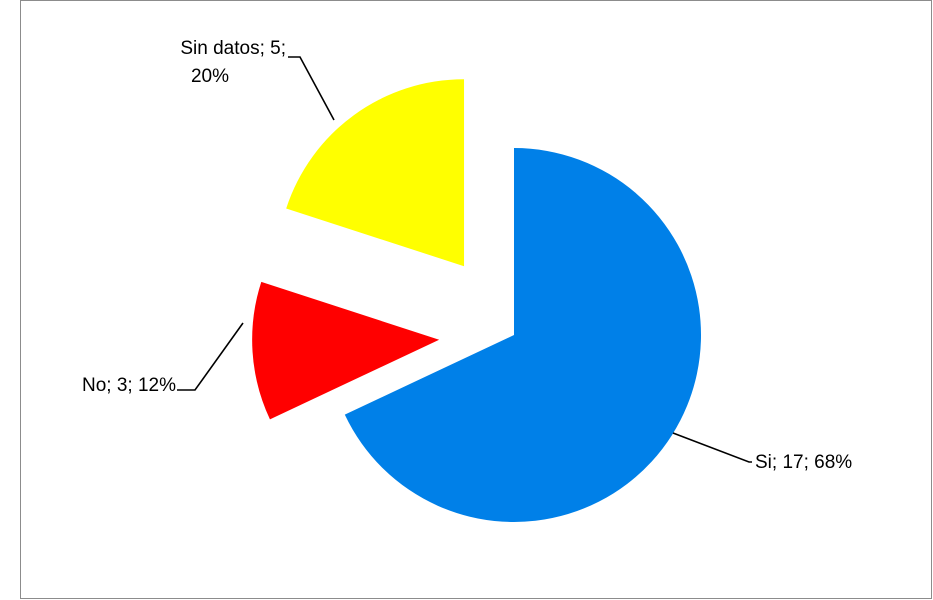  Describe the element at coordinates (129, 385) in the screenshot. I see `data-label-no: No; 3; 12%` at that location.